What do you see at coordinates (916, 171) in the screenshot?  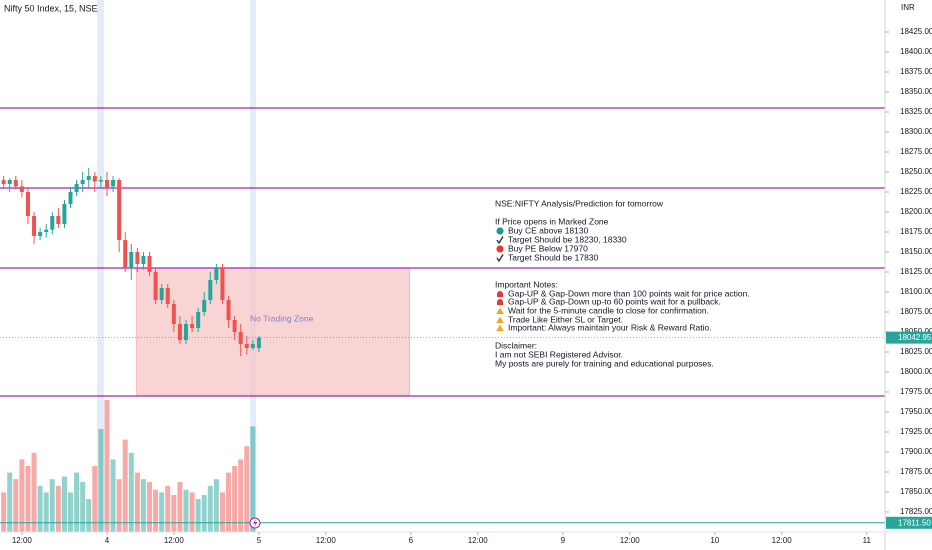 I see `y-tick-label: 18250.00` at bounding box center [916, 171].